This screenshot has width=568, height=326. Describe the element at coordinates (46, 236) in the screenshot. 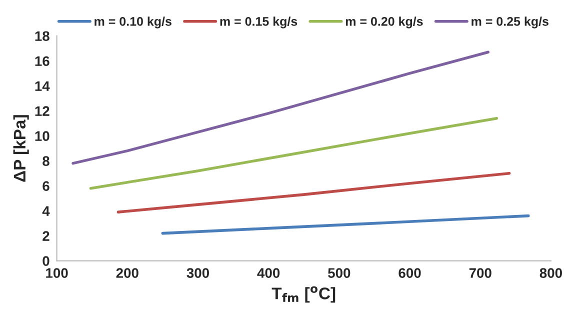

I see `y-tick-label: 2` at that location.